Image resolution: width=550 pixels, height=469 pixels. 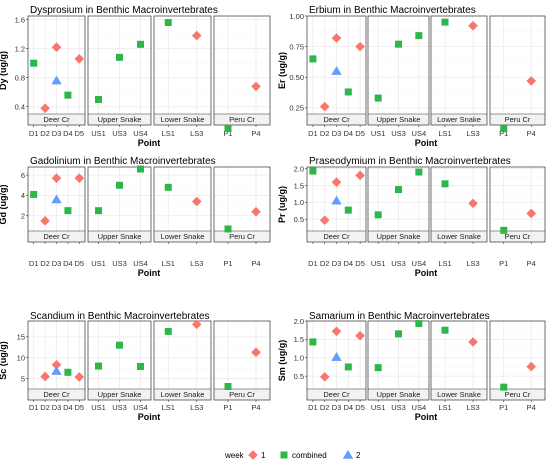 I want to click on chart-title: Scandium in Benthic Macroinvertebrates, so click(x=120, y=316).